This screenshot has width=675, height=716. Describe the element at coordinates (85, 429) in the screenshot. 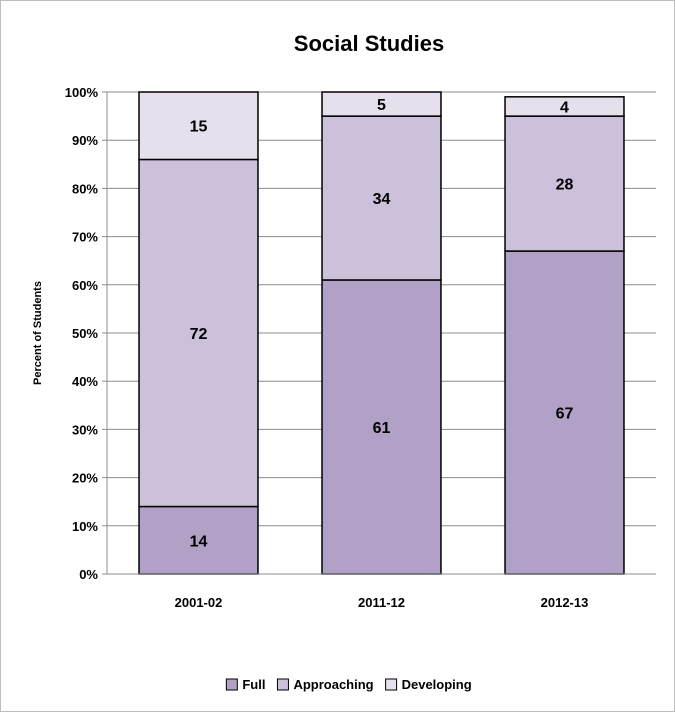

I see `y-tick-label: 30%` at that location.